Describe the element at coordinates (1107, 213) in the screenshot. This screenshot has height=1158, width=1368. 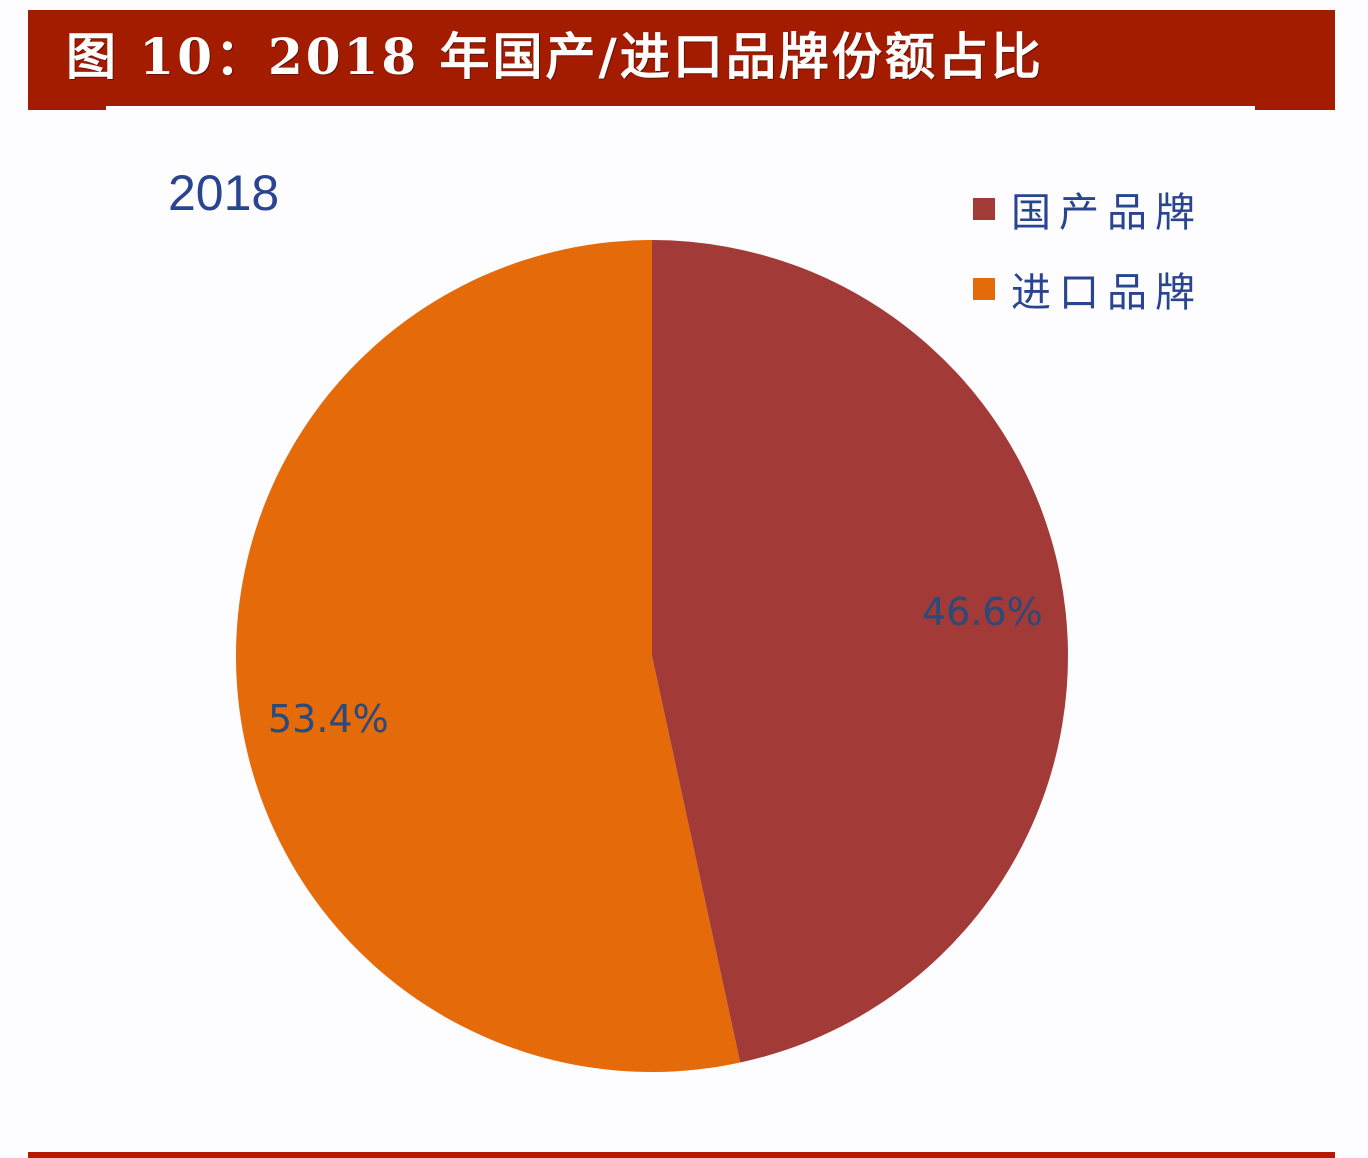
I see `legend-label-domestic: 国产品牌` at that location.